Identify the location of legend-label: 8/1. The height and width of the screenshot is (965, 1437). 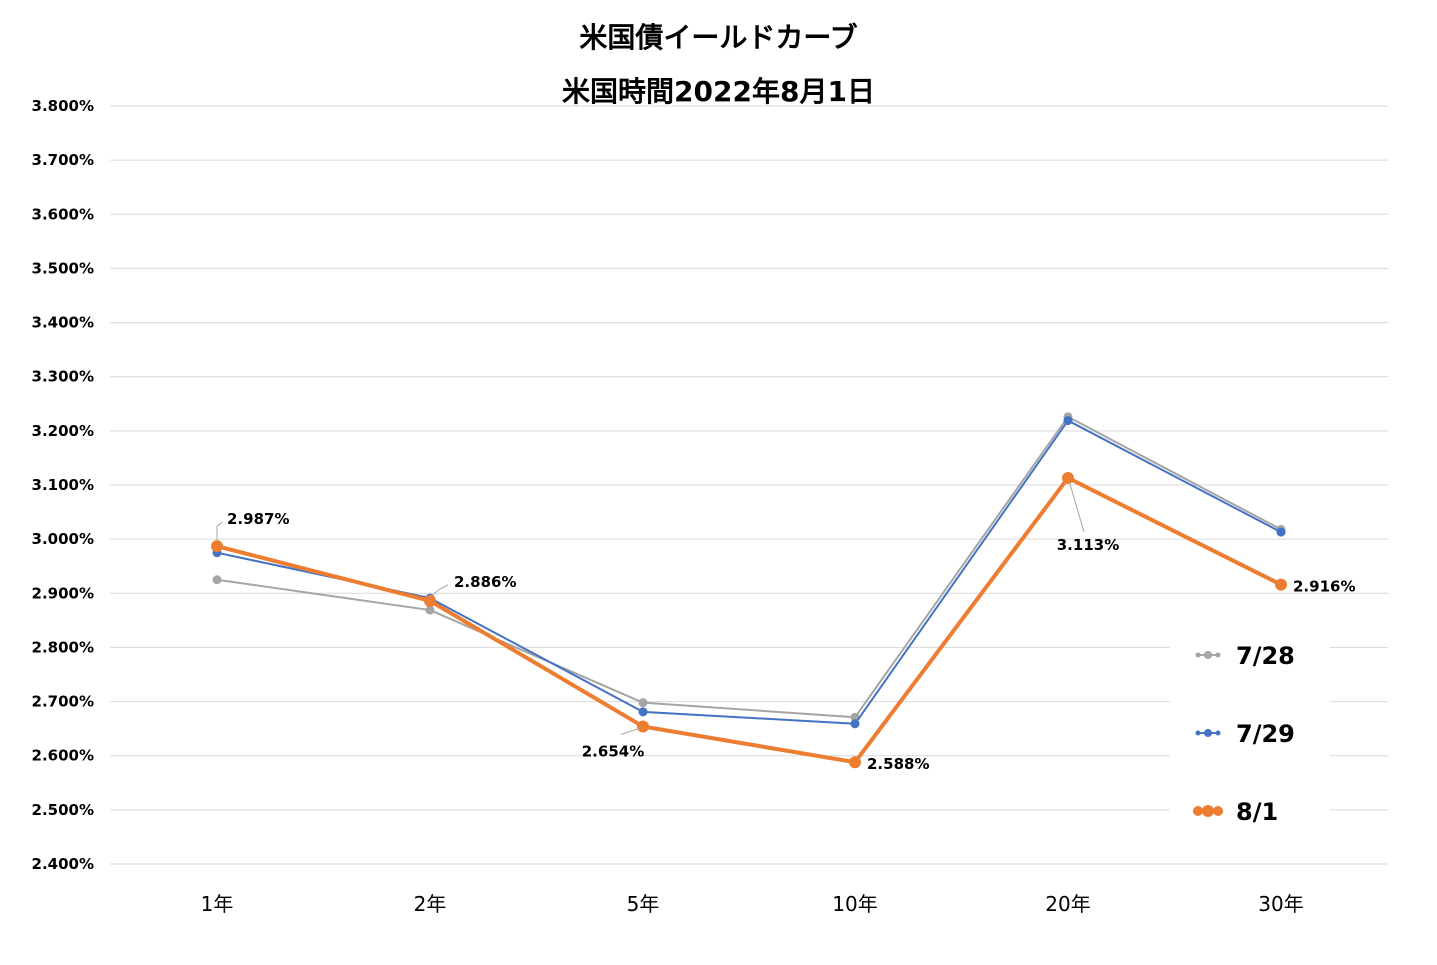
(1257, 812).